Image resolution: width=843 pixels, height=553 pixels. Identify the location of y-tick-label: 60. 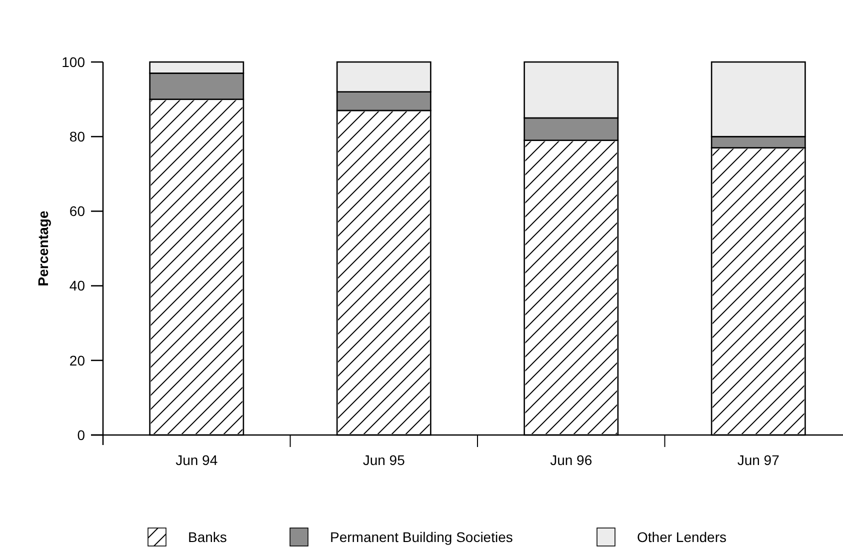
(77, 211).